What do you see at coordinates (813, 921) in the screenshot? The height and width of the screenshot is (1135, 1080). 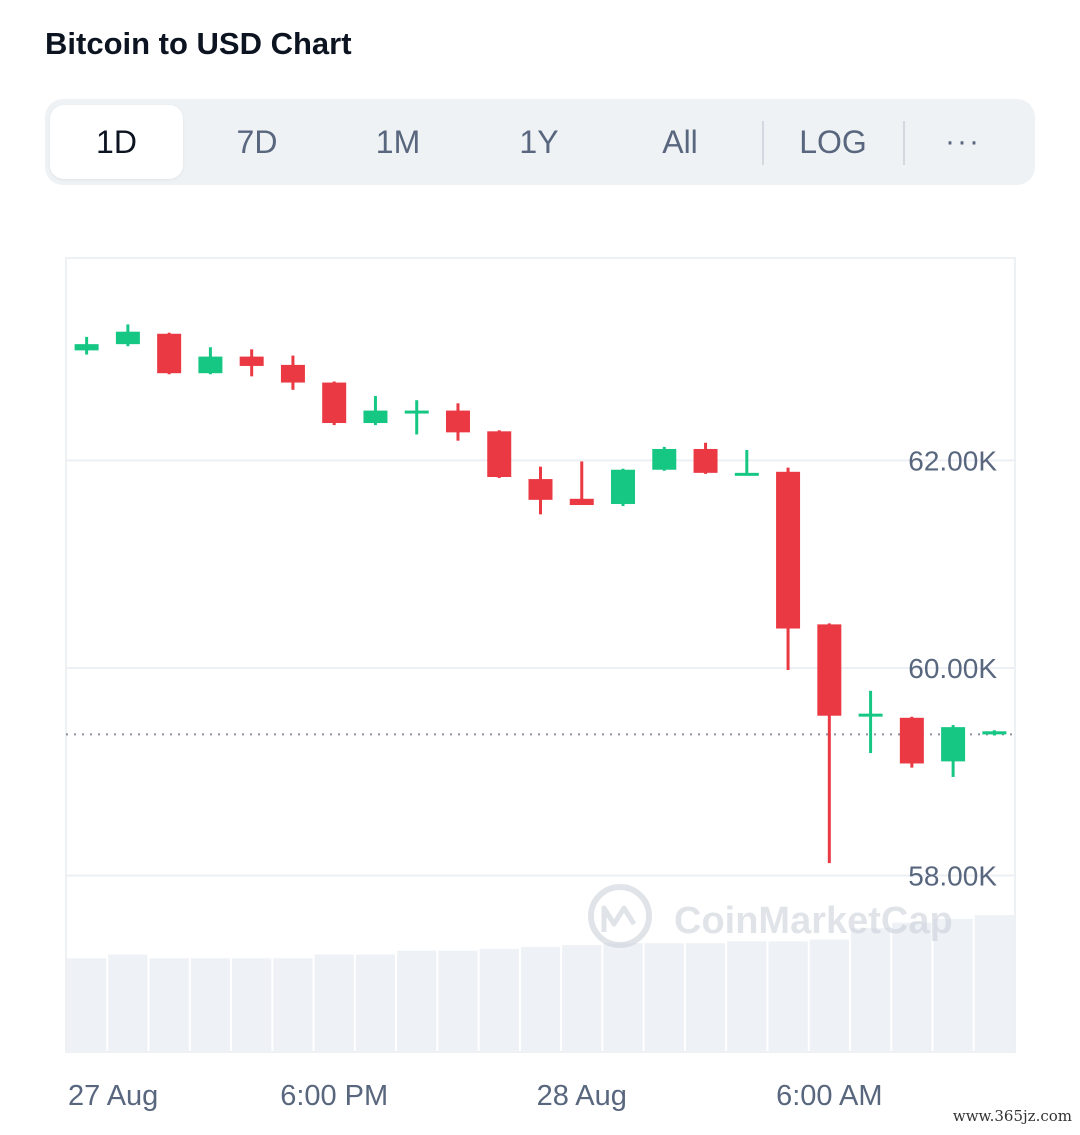 I see `watermark-text: CoinMarketCap` at bounding box center [813, 921].